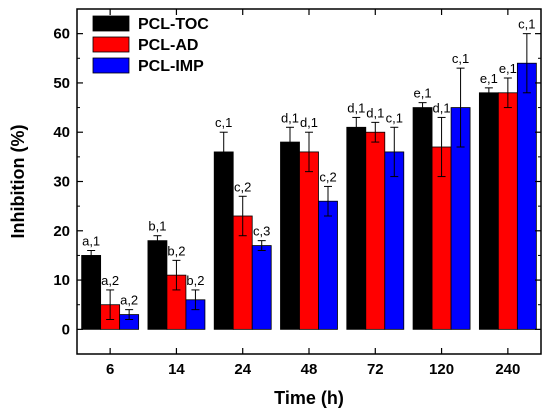  I want to click on x-tick-label: 48, so click(309, 369).